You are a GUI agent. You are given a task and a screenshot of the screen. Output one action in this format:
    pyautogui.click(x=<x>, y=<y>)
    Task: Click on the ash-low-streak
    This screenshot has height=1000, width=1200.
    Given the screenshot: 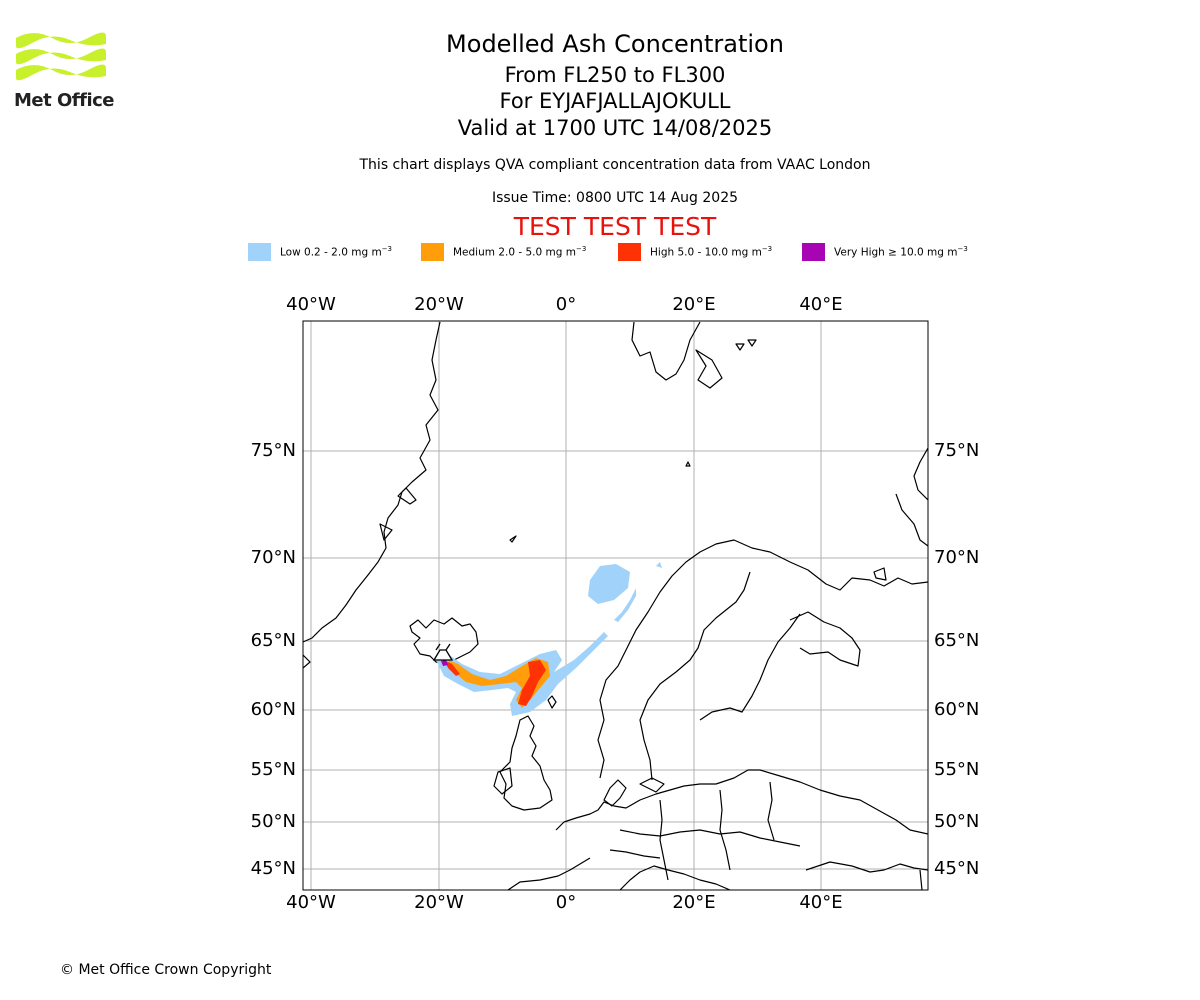 What is the action you would take?
    pyautogui.click(x=625, y=605)
    